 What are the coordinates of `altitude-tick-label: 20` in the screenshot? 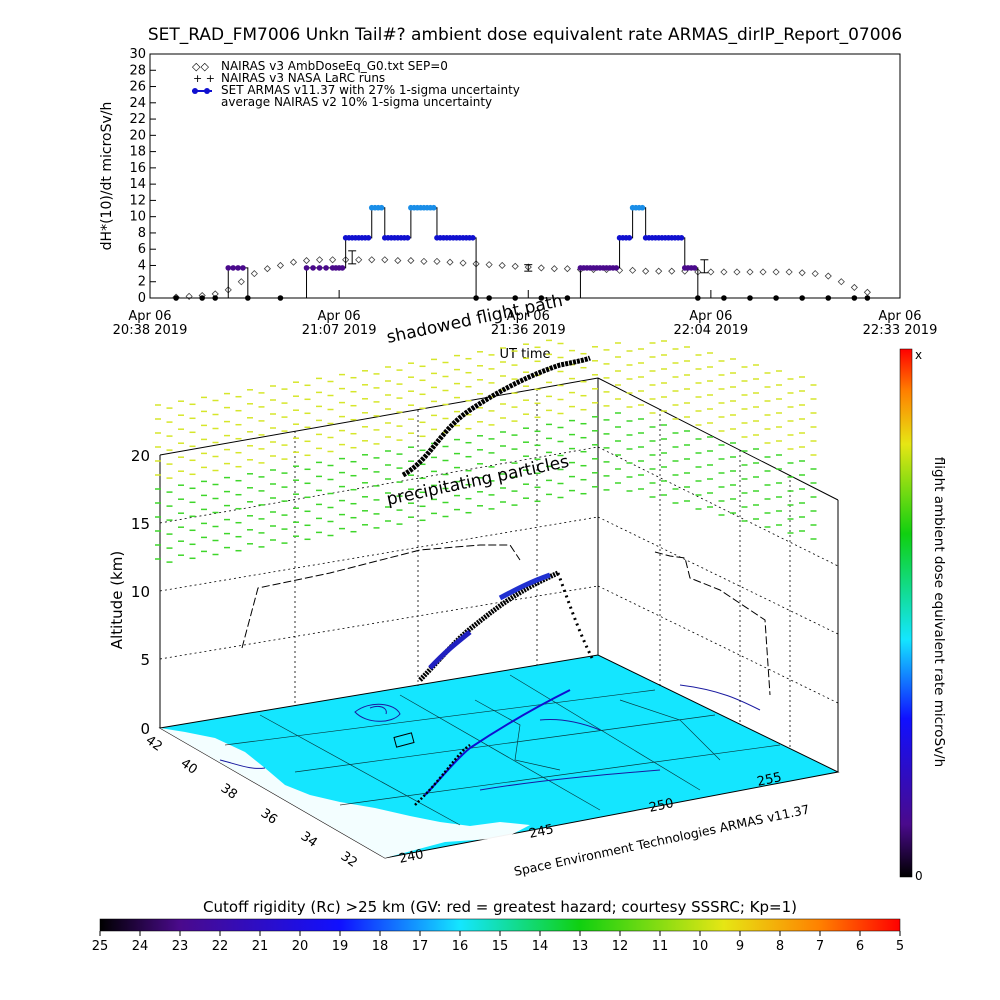 It's located at (140, 456).